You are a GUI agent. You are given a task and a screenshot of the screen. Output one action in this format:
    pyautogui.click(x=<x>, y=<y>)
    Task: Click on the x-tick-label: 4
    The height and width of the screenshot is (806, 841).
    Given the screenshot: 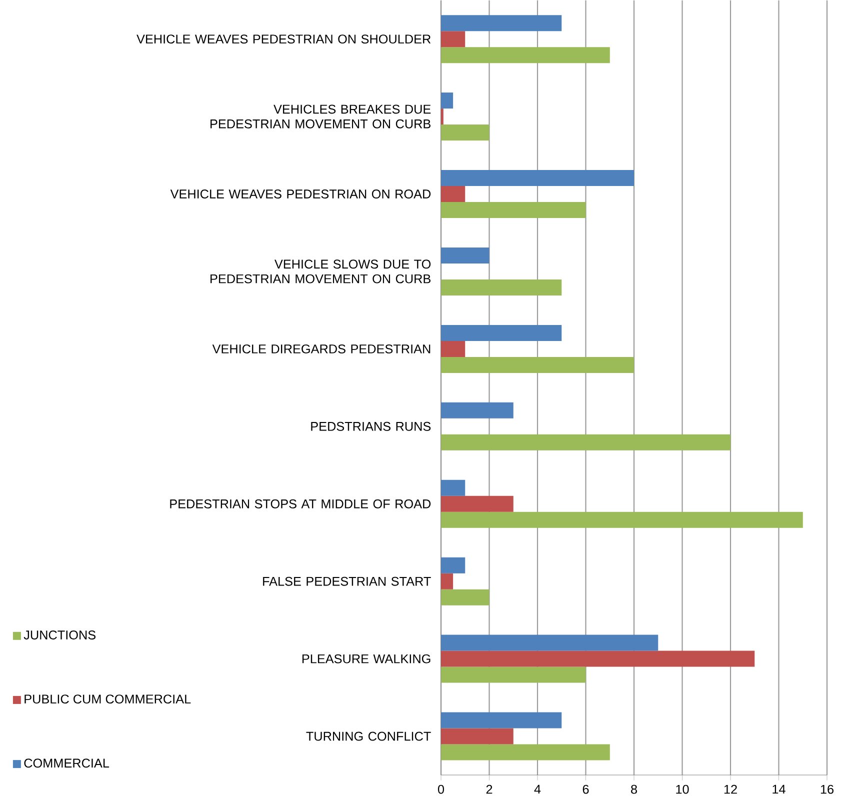 What is the action you would take?
    pyautogui.click(x=537, y=789)
    